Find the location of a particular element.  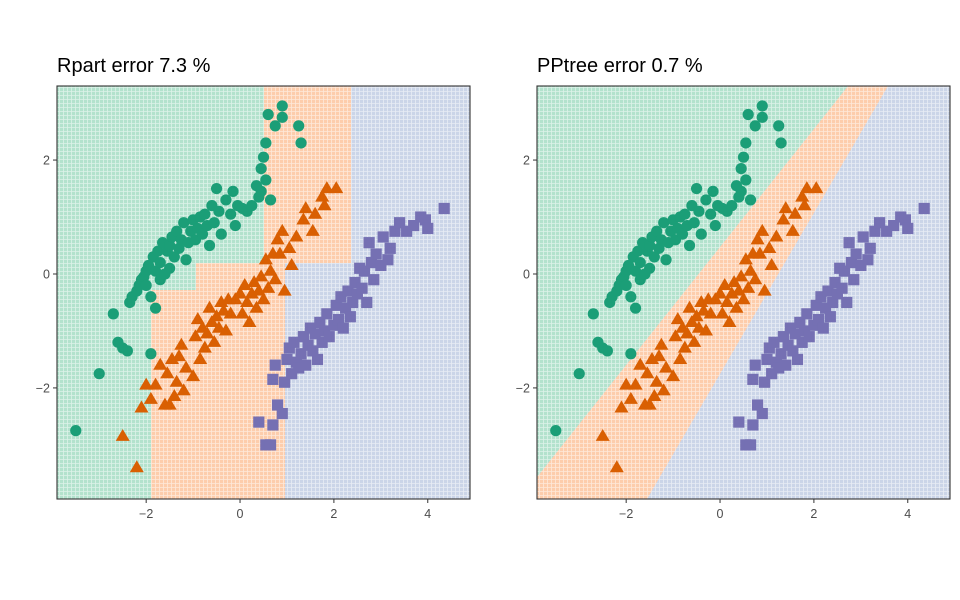

panel-title: Rpart error 7.3 % is located at coordinates (134, 66).